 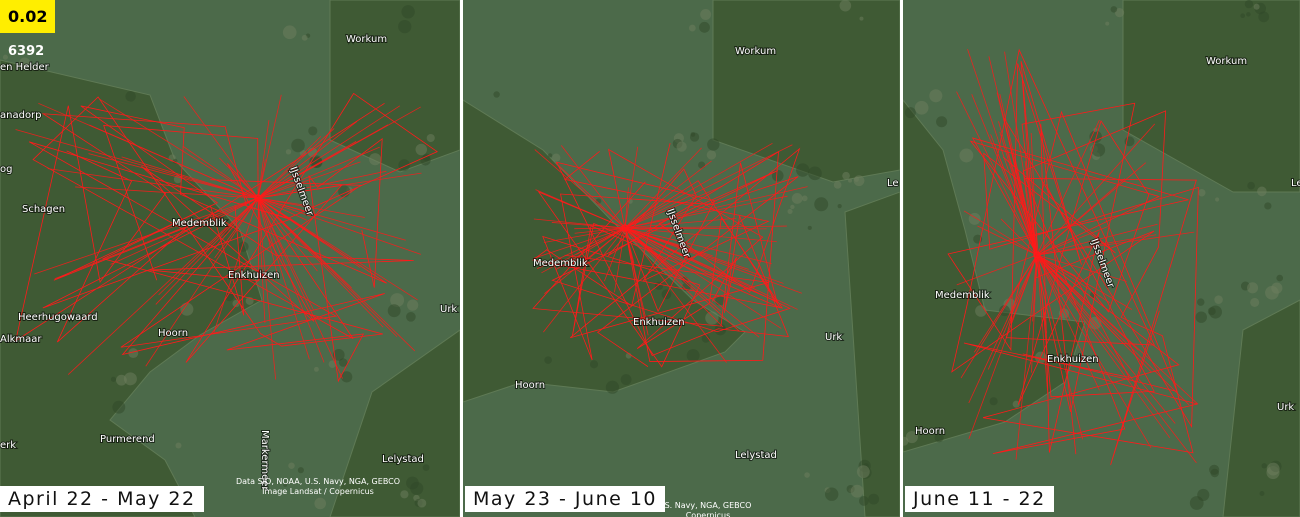 I want to click on date-range: April 22 - May 22, so click(x=102, y=499).